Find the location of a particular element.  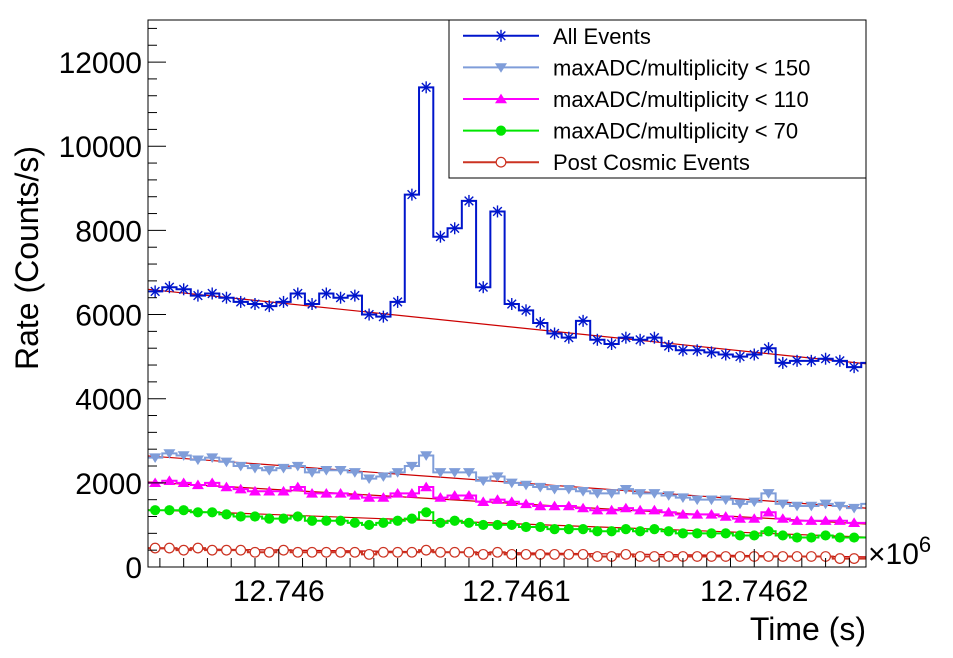

series-3-point-34-shape is located at coordinates (640, 531).